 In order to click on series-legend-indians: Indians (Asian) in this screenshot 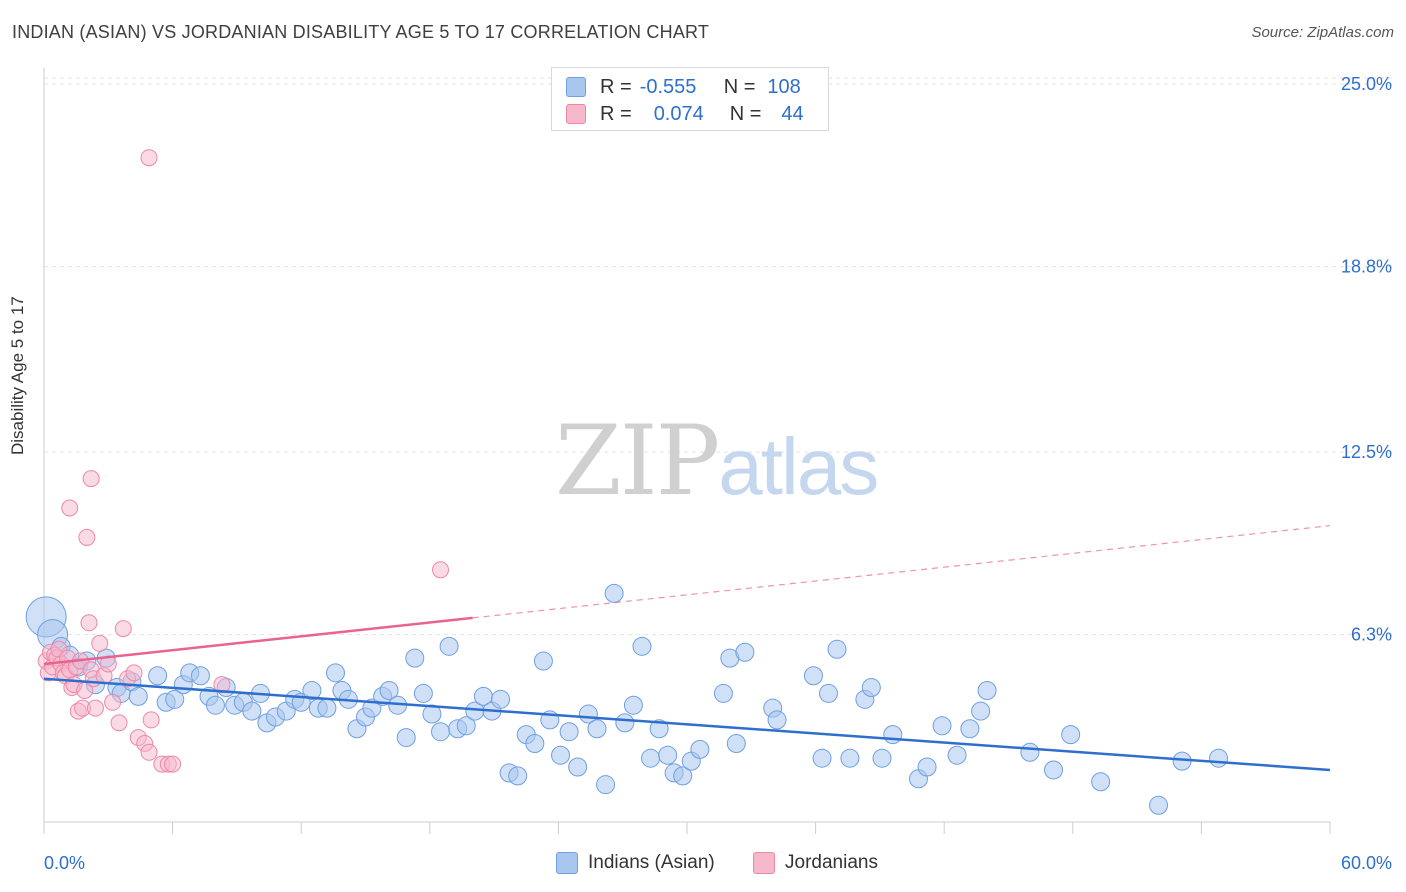, I will do `click(635, 863)`.